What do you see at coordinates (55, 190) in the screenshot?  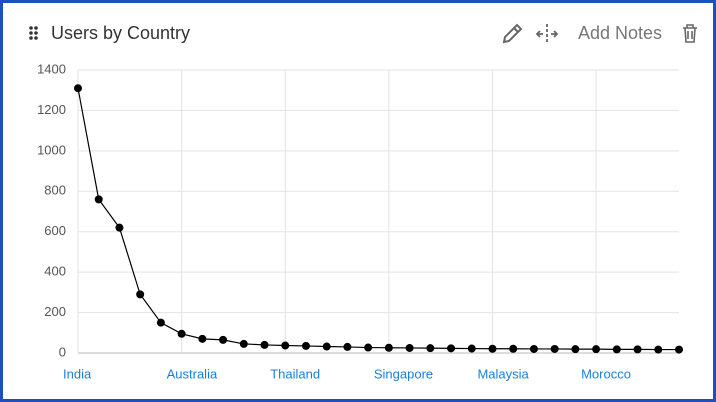 I see `y-tick-label: 800` at bounding box center [55, 190].